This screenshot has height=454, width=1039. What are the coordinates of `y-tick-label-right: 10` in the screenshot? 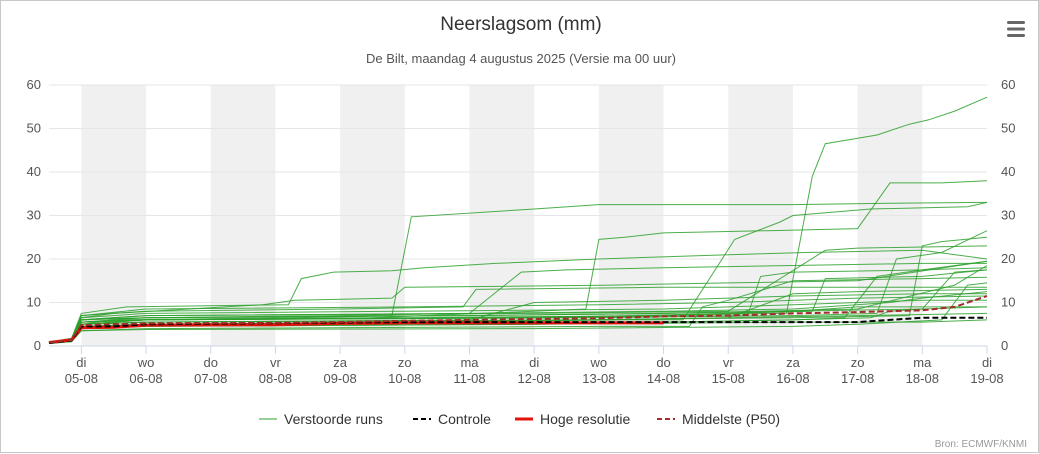 It's located at (1008, 302).